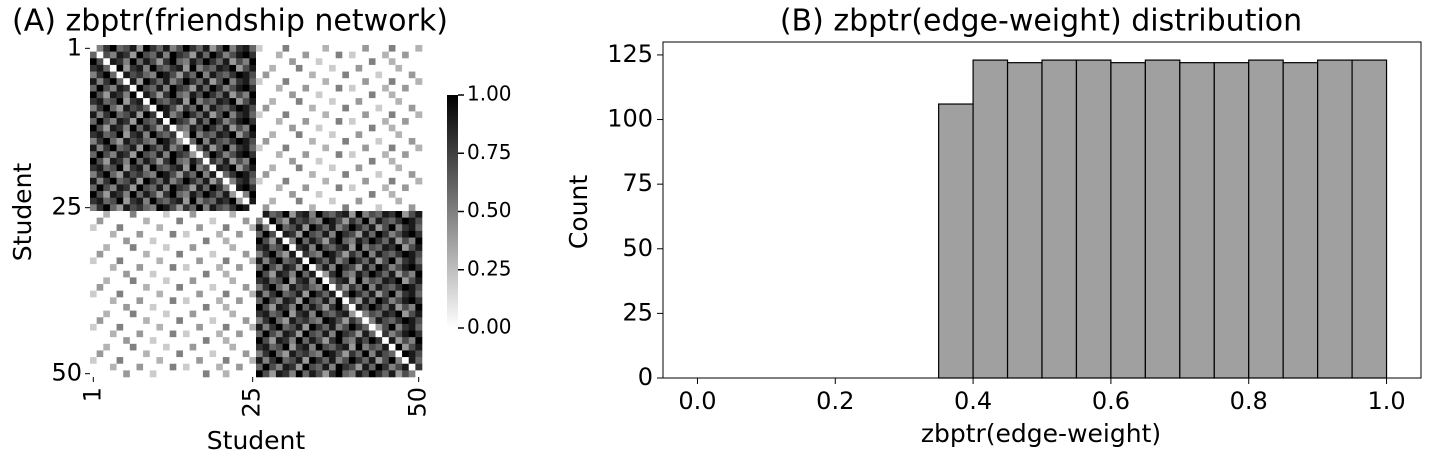 The height and width of the screenshot is (467, 1430). I want to click on x-tick-label: 0.8, so click(1249, 401).